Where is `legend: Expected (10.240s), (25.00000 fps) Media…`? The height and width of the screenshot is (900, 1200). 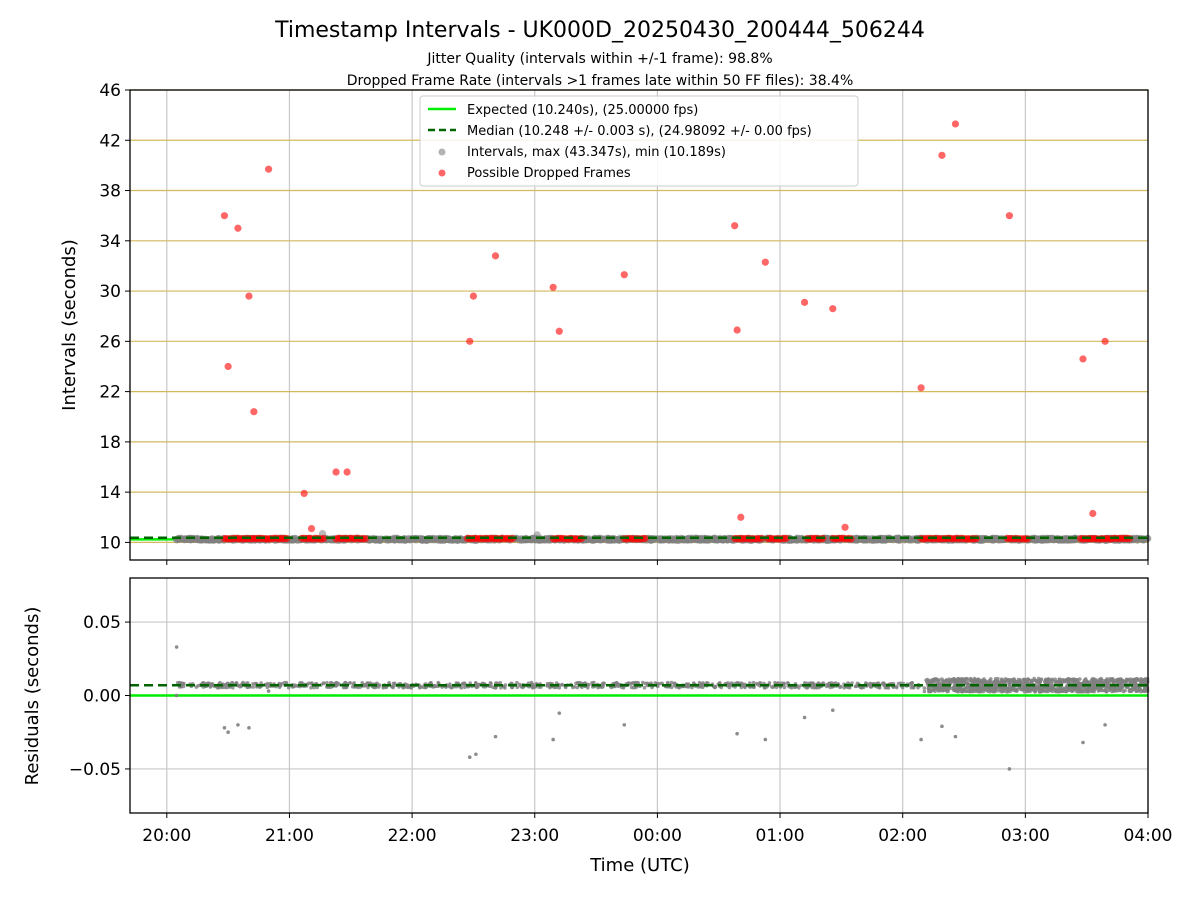
legend: Expected (10.240s), (25.00000 fps) Media… is located at coordinates (639, 141).